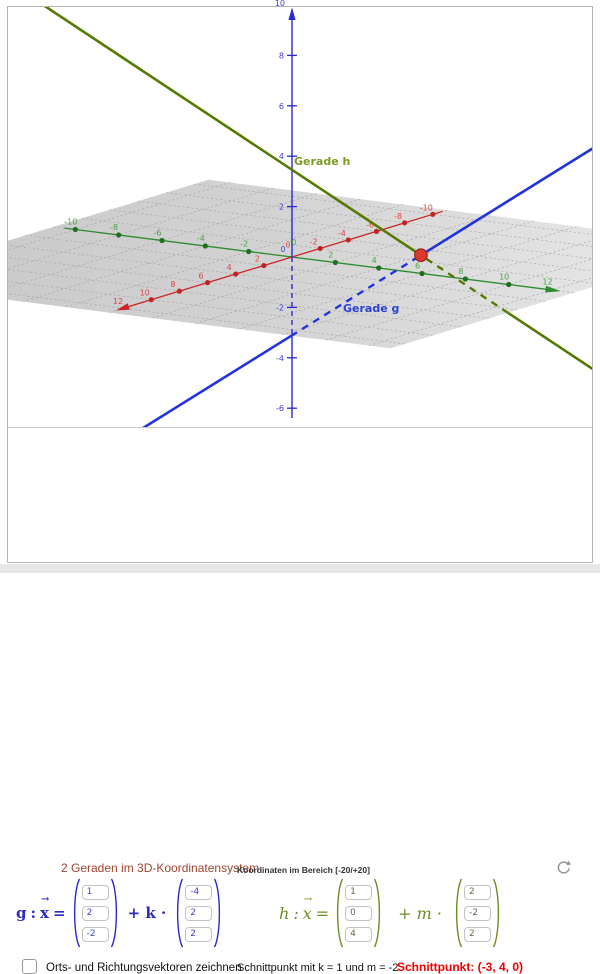 The image size is (600, 974). Describe the element at coordinates (359, 934) in the screenshot. I see `h-pos-z-input` at that location.